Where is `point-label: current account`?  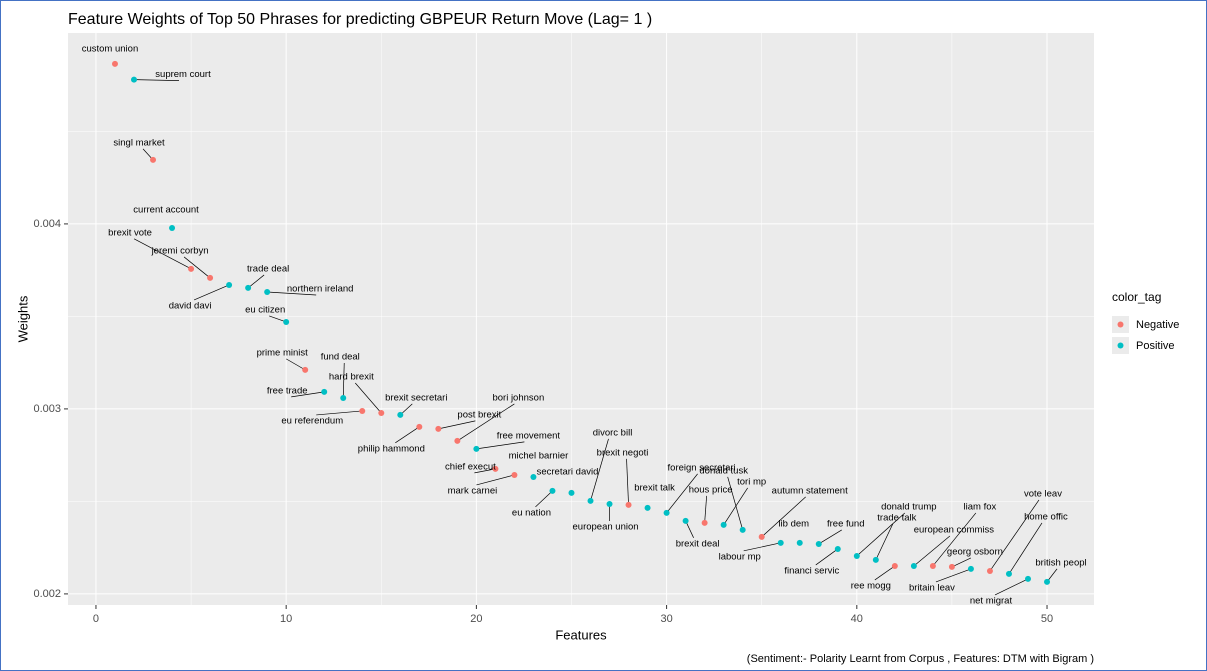
point-label: current account is located at coordinates (166, 209).